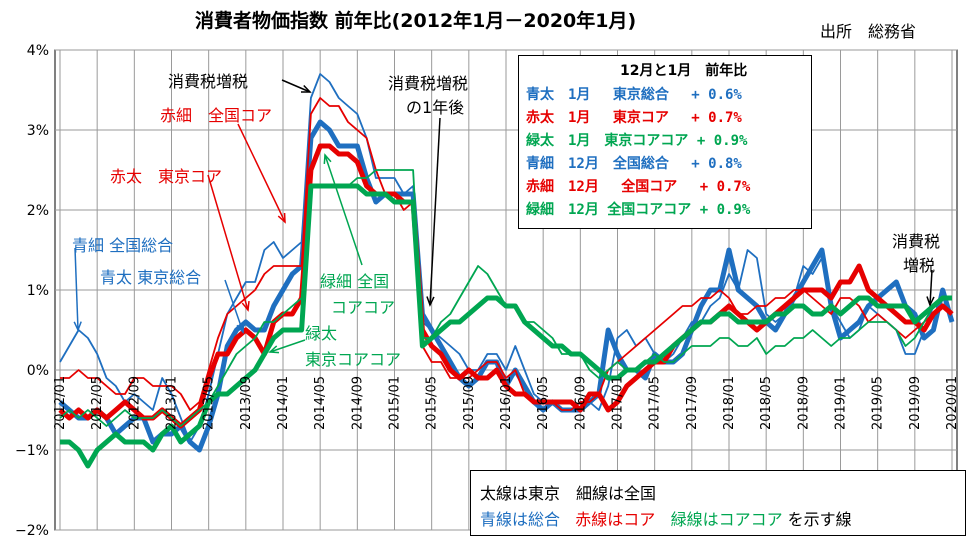 This screenshot has height=551, width=979. What do you see at coordinates (638, 187) in the screenshot?
I see `legend-row: 赤細 12月 全国コア + 0.7%` at bounding box center [638, 187].